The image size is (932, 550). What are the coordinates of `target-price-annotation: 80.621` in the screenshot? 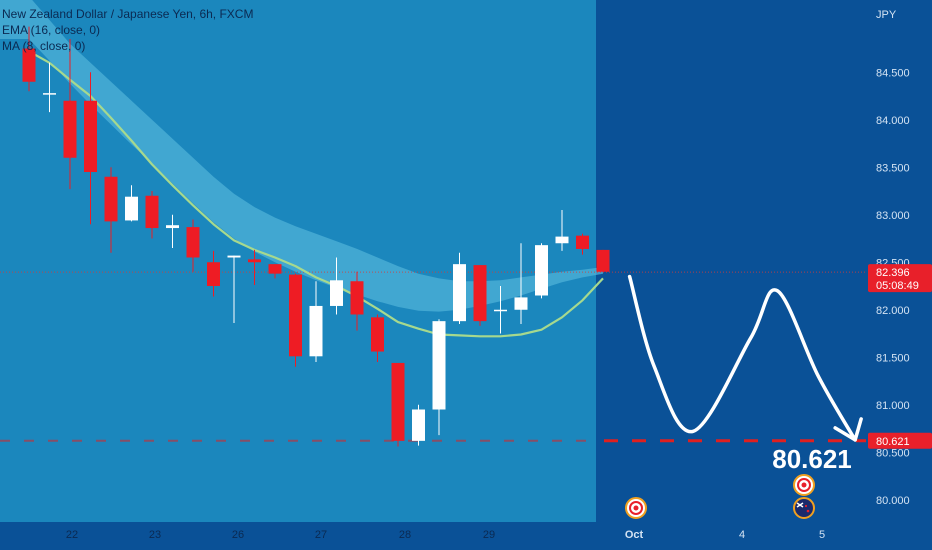 It's located at (812, 459).